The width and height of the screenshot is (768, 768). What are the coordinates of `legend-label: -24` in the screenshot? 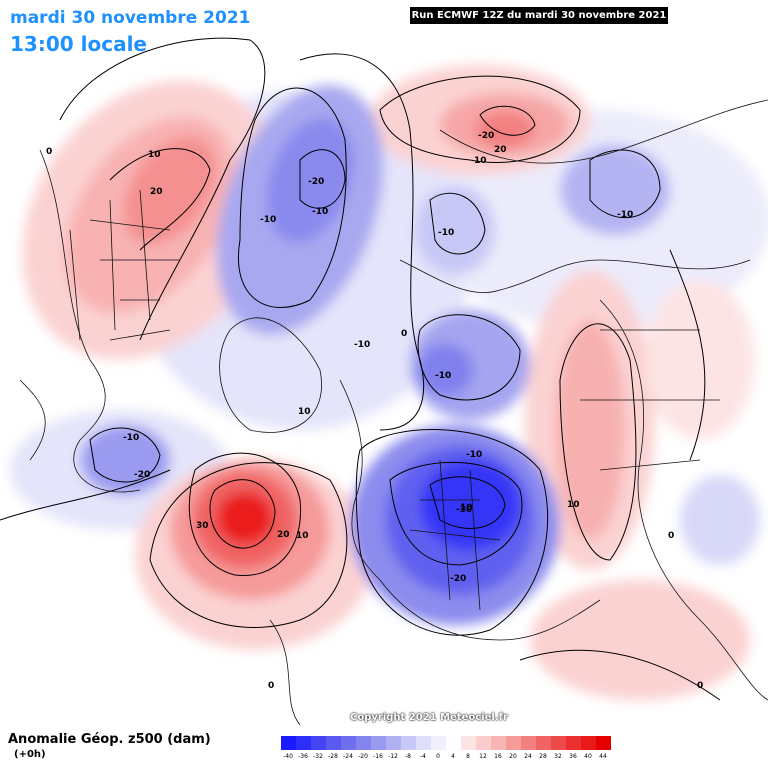 It's located at (348, 756).